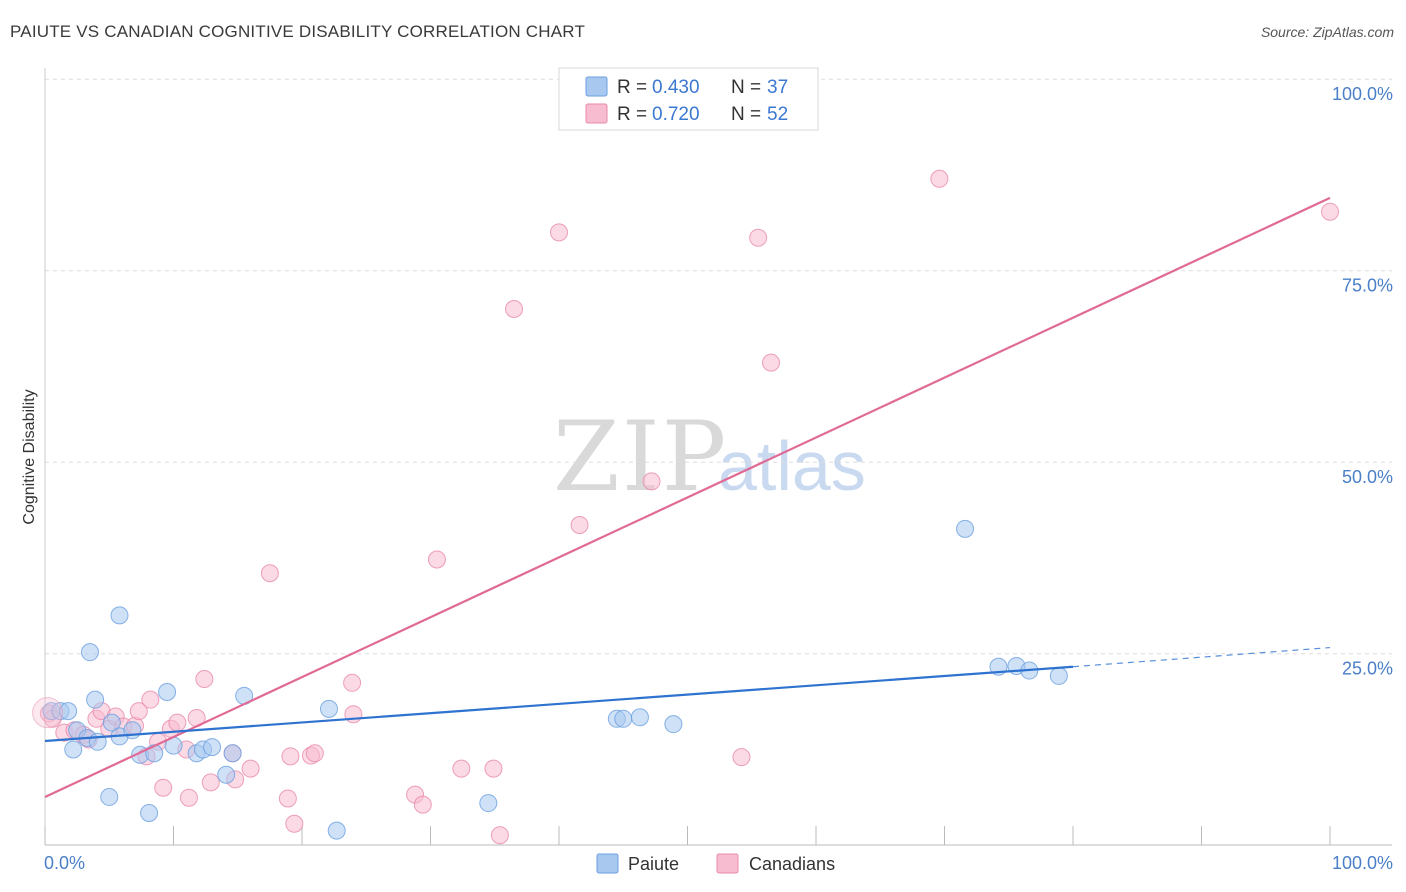 Image resolution: width=1406 pixels, height=892 pixels. Describe the element at coordinates (688, 99) in the screenshot. I see `correlation-legend: R = 0.430 N = 37 R = 0.720 N = 52` at that location.